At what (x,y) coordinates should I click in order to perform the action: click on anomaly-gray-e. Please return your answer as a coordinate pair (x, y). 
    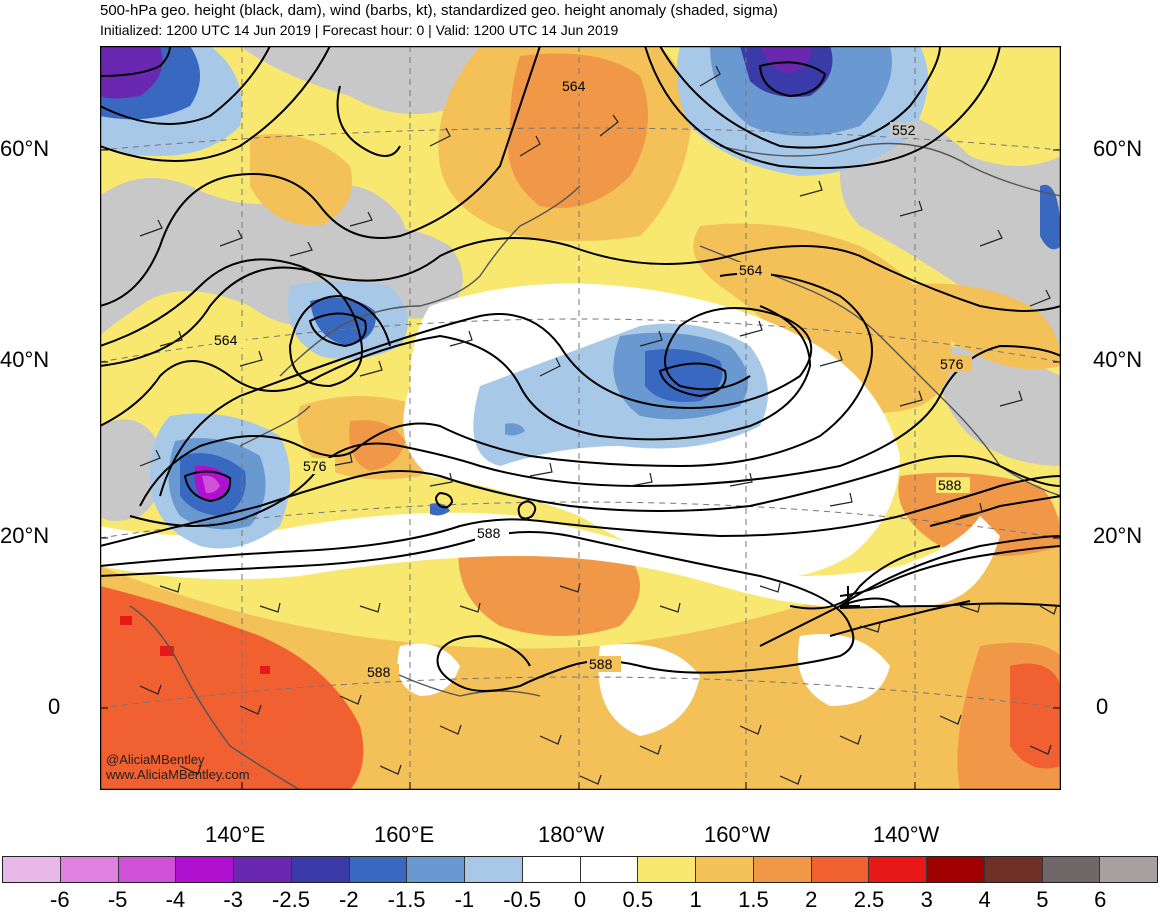
    Looking at the image, I should click on (999, 406).